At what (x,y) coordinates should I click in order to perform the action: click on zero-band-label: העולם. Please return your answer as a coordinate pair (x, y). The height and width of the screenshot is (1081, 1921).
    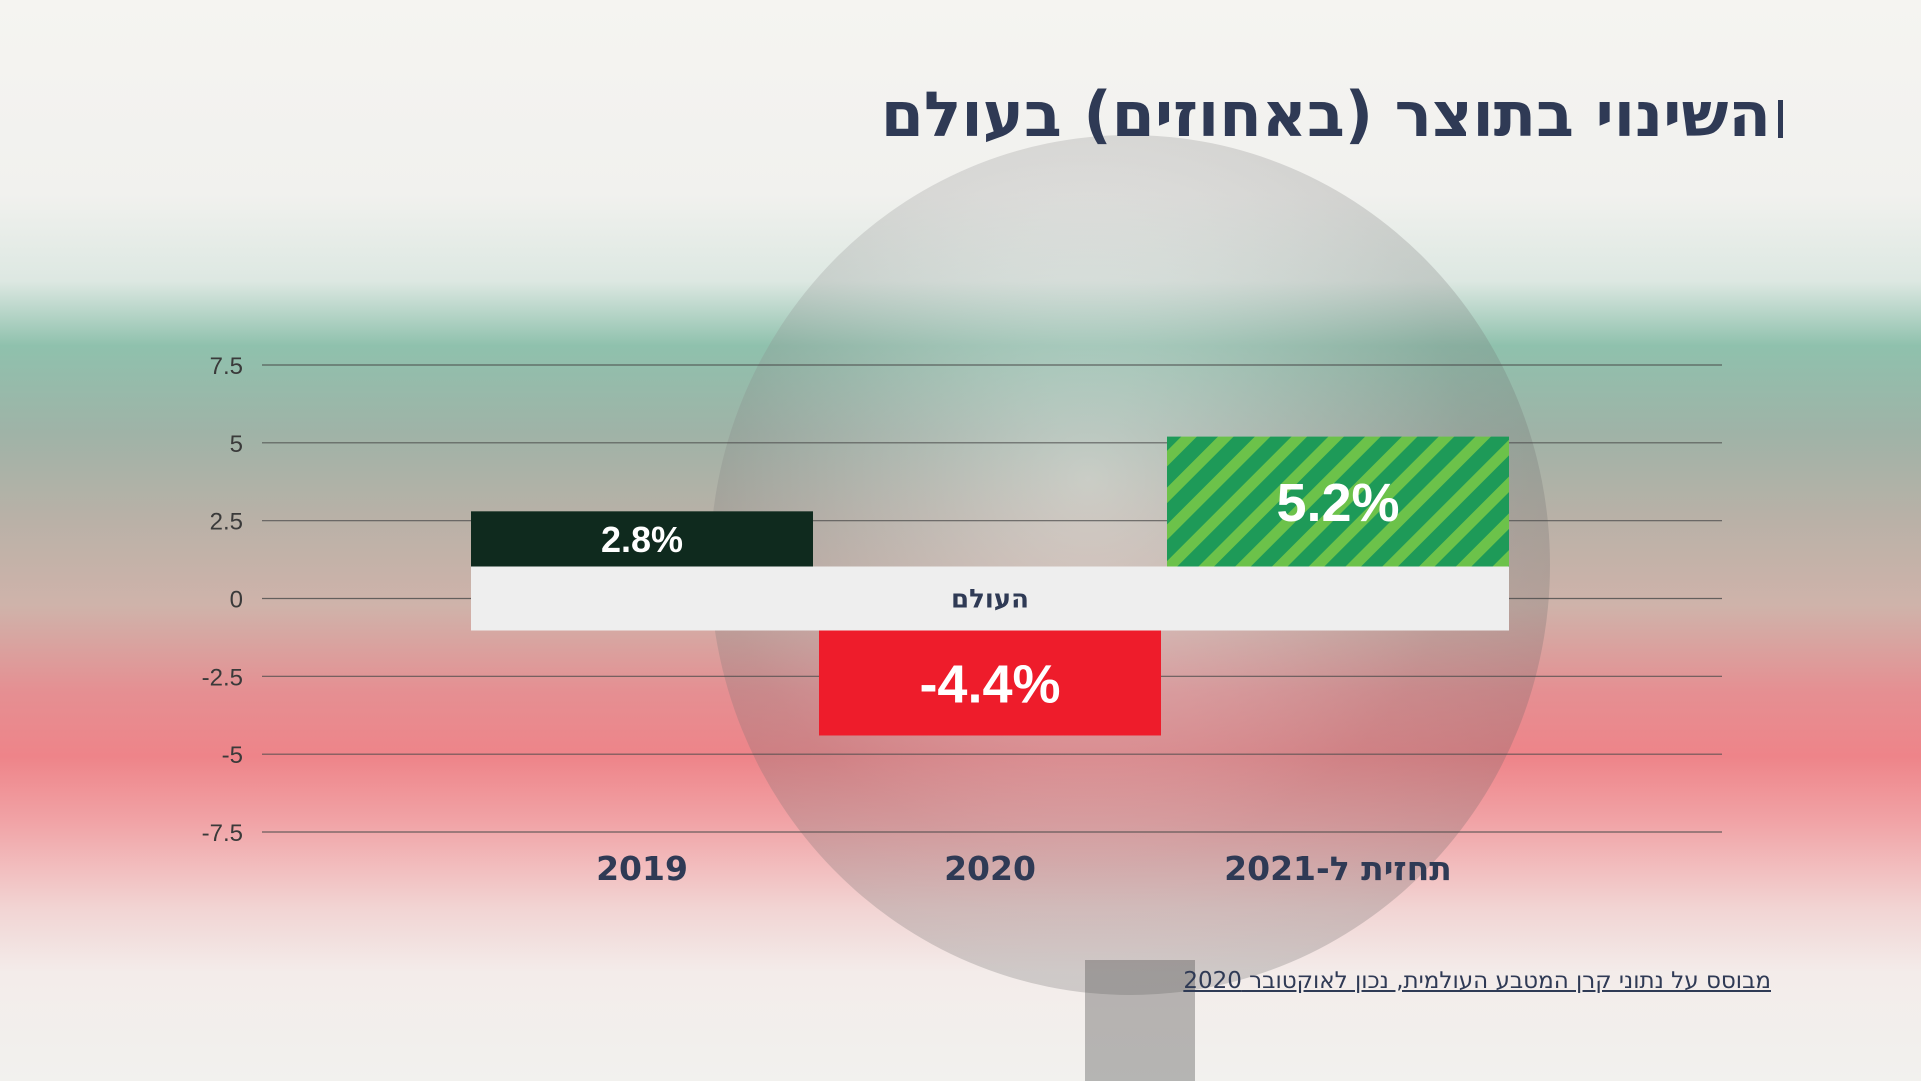
    Looking at the image, I should click on (990, 600).